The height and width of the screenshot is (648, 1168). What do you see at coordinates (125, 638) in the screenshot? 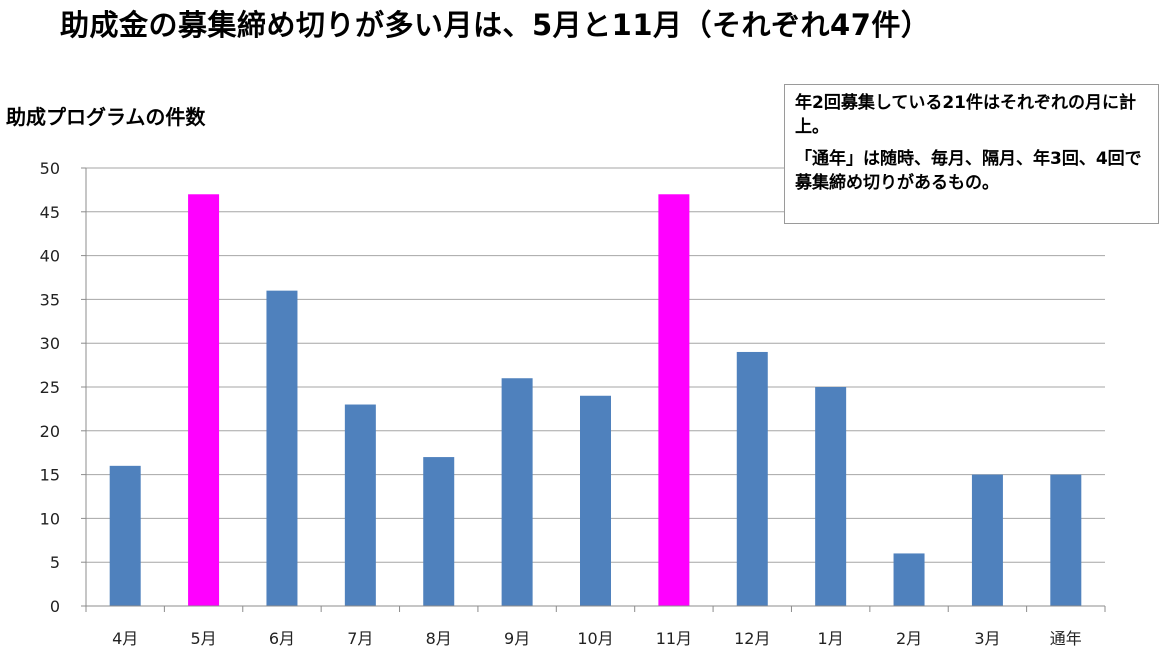
I see `x-tick-label: 4月` at bounding box center [125, 638].